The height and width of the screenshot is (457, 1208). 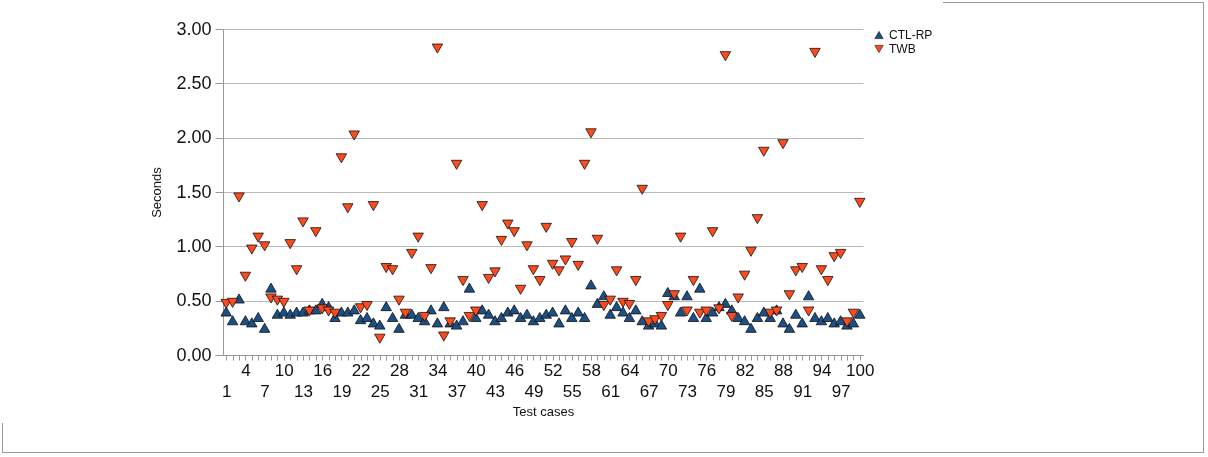 I want to click on x-tick-label: 4, so click(x=246, y=370).